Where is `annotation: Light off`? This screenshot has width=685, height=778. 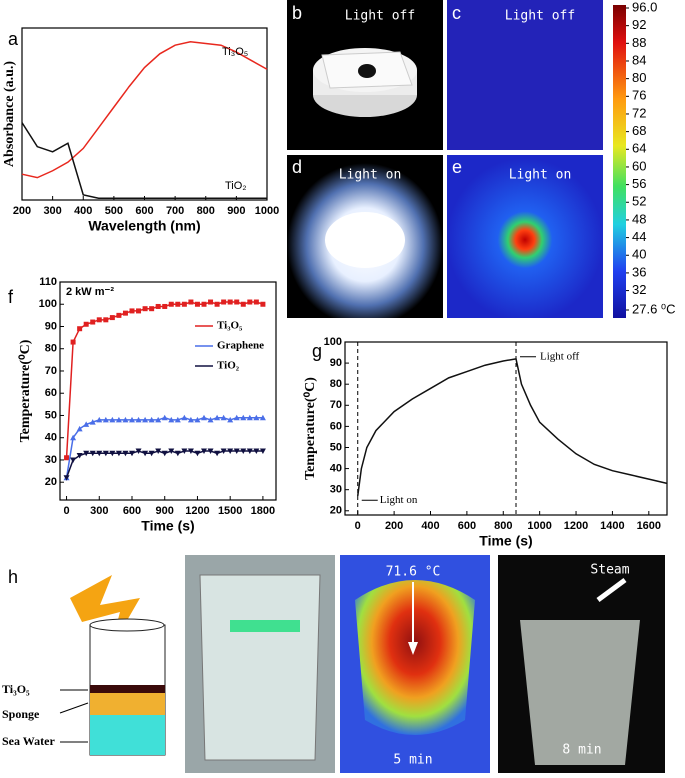
annotation: Light off is located at coordinates (560, 356).